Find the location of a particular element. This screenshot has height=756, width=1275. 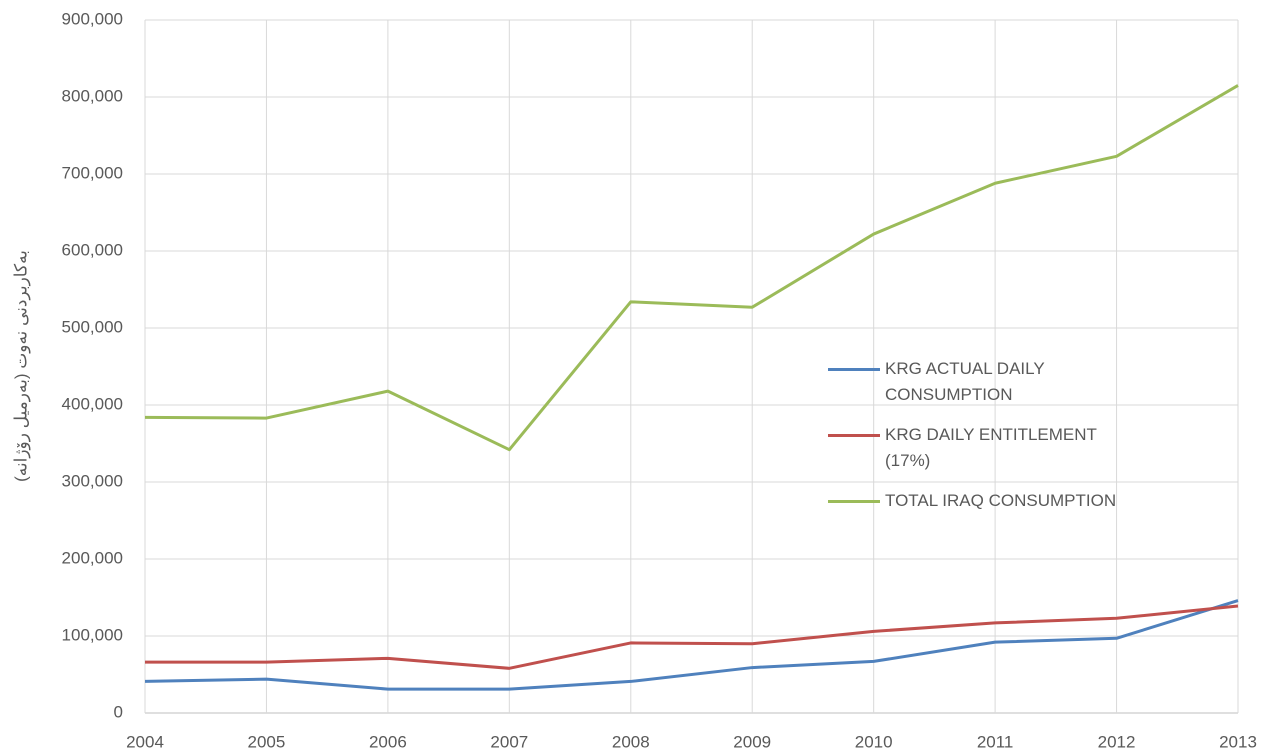

y-tick-label: 0 is located at coordinates (118, 711).